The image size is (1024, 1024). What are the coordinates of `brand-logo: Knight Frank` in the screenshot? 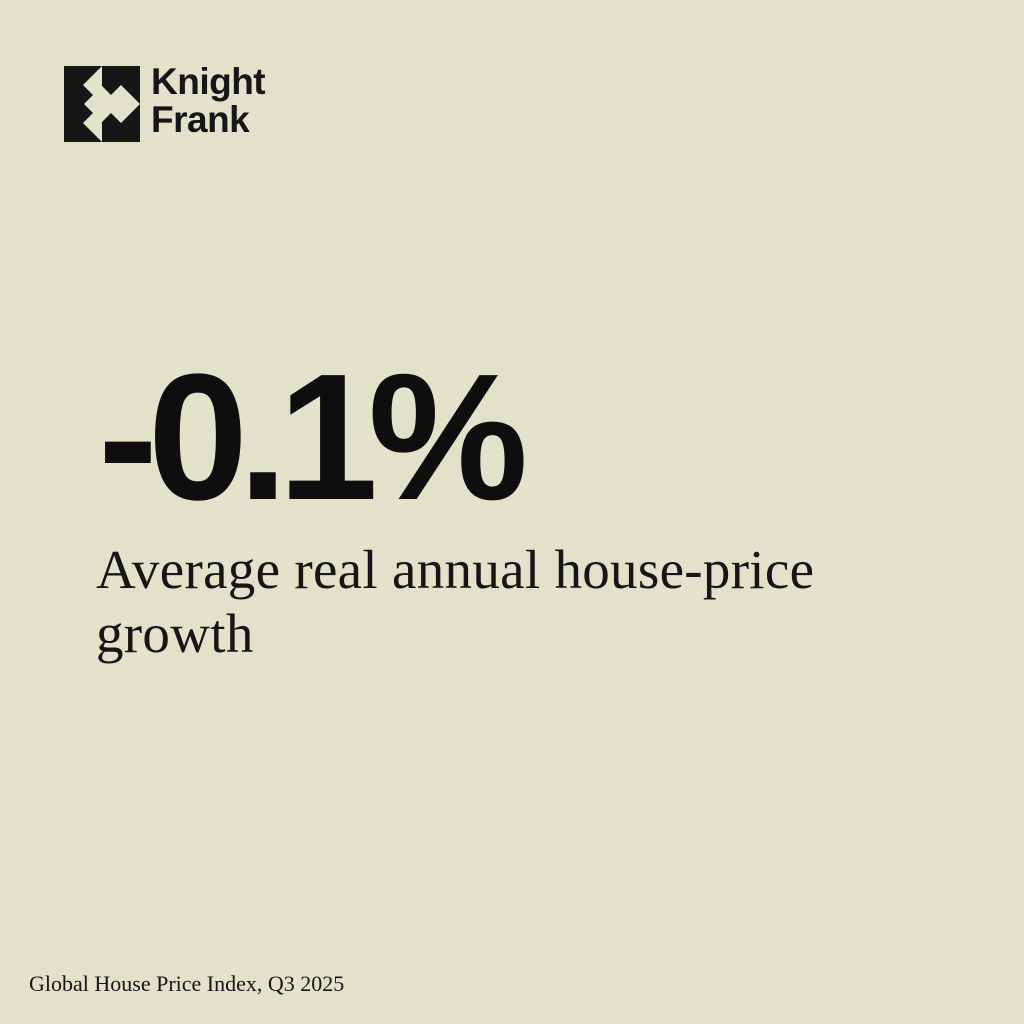 It's located at (174, 101).